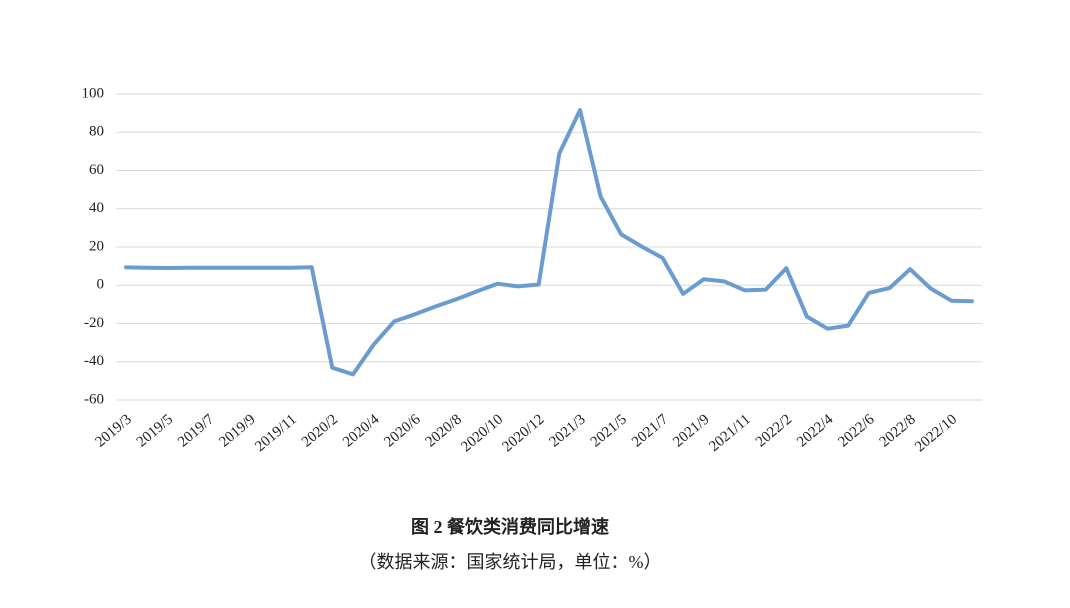 This screenshot has width=1070, height=608. I want to click on x-tick-label: 2022/2, so click(774, 430).